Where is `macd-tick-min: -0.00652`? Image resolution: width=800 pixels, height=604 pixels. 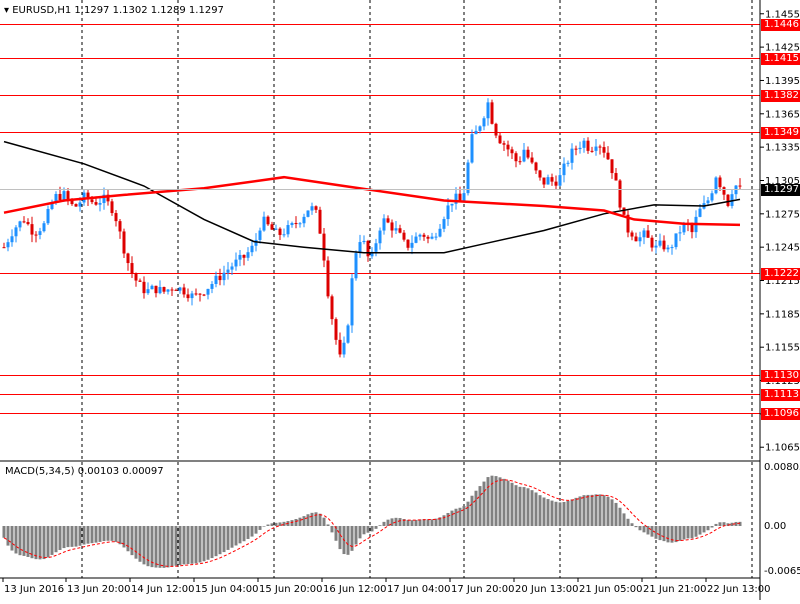 macd-tick-min: -0.00652 is located at coordinates (782, 571).